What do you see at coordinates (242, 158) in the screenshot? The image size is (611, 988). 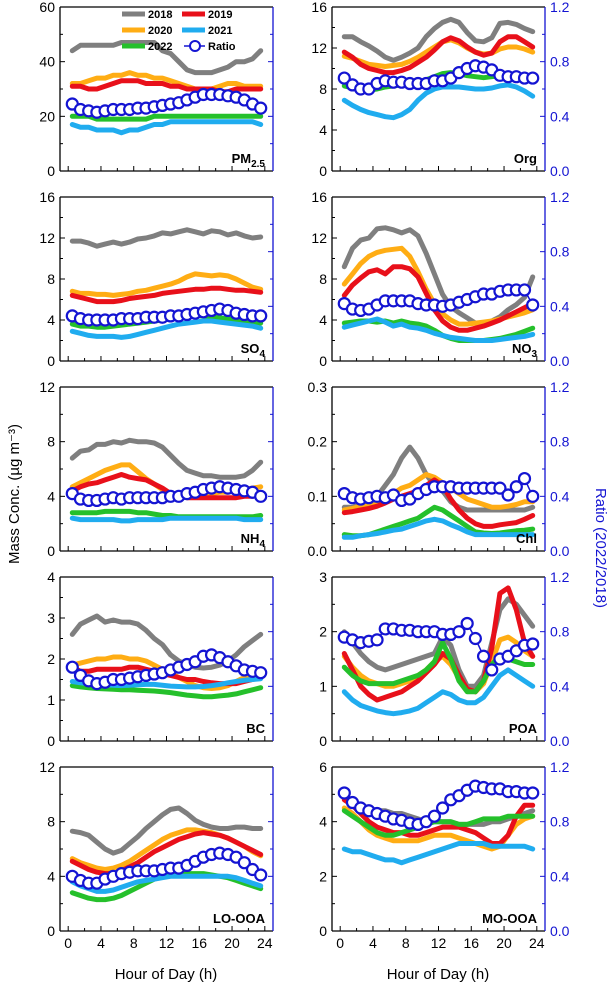 I see `panel-label-main: PM` at bounding box center [242, 158].